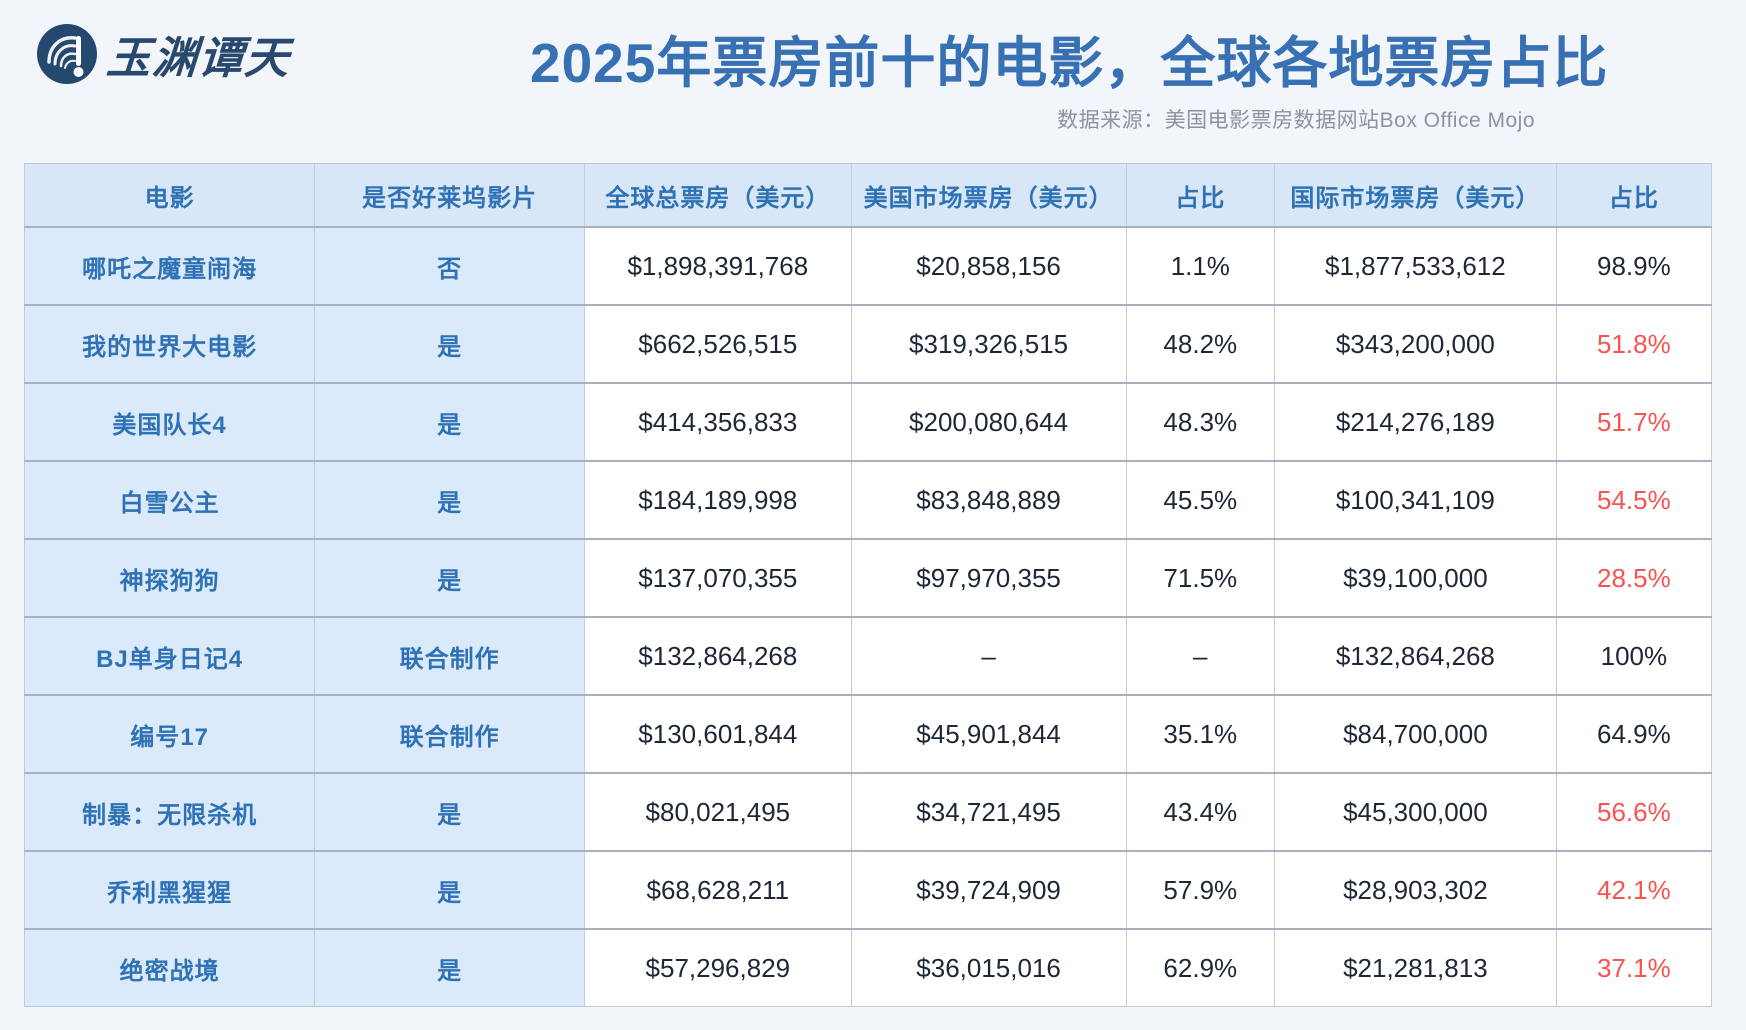  Describe the element at coordinates (1415, 578) in the screenshot. I see `value-cell: $39,100,000` at that location.